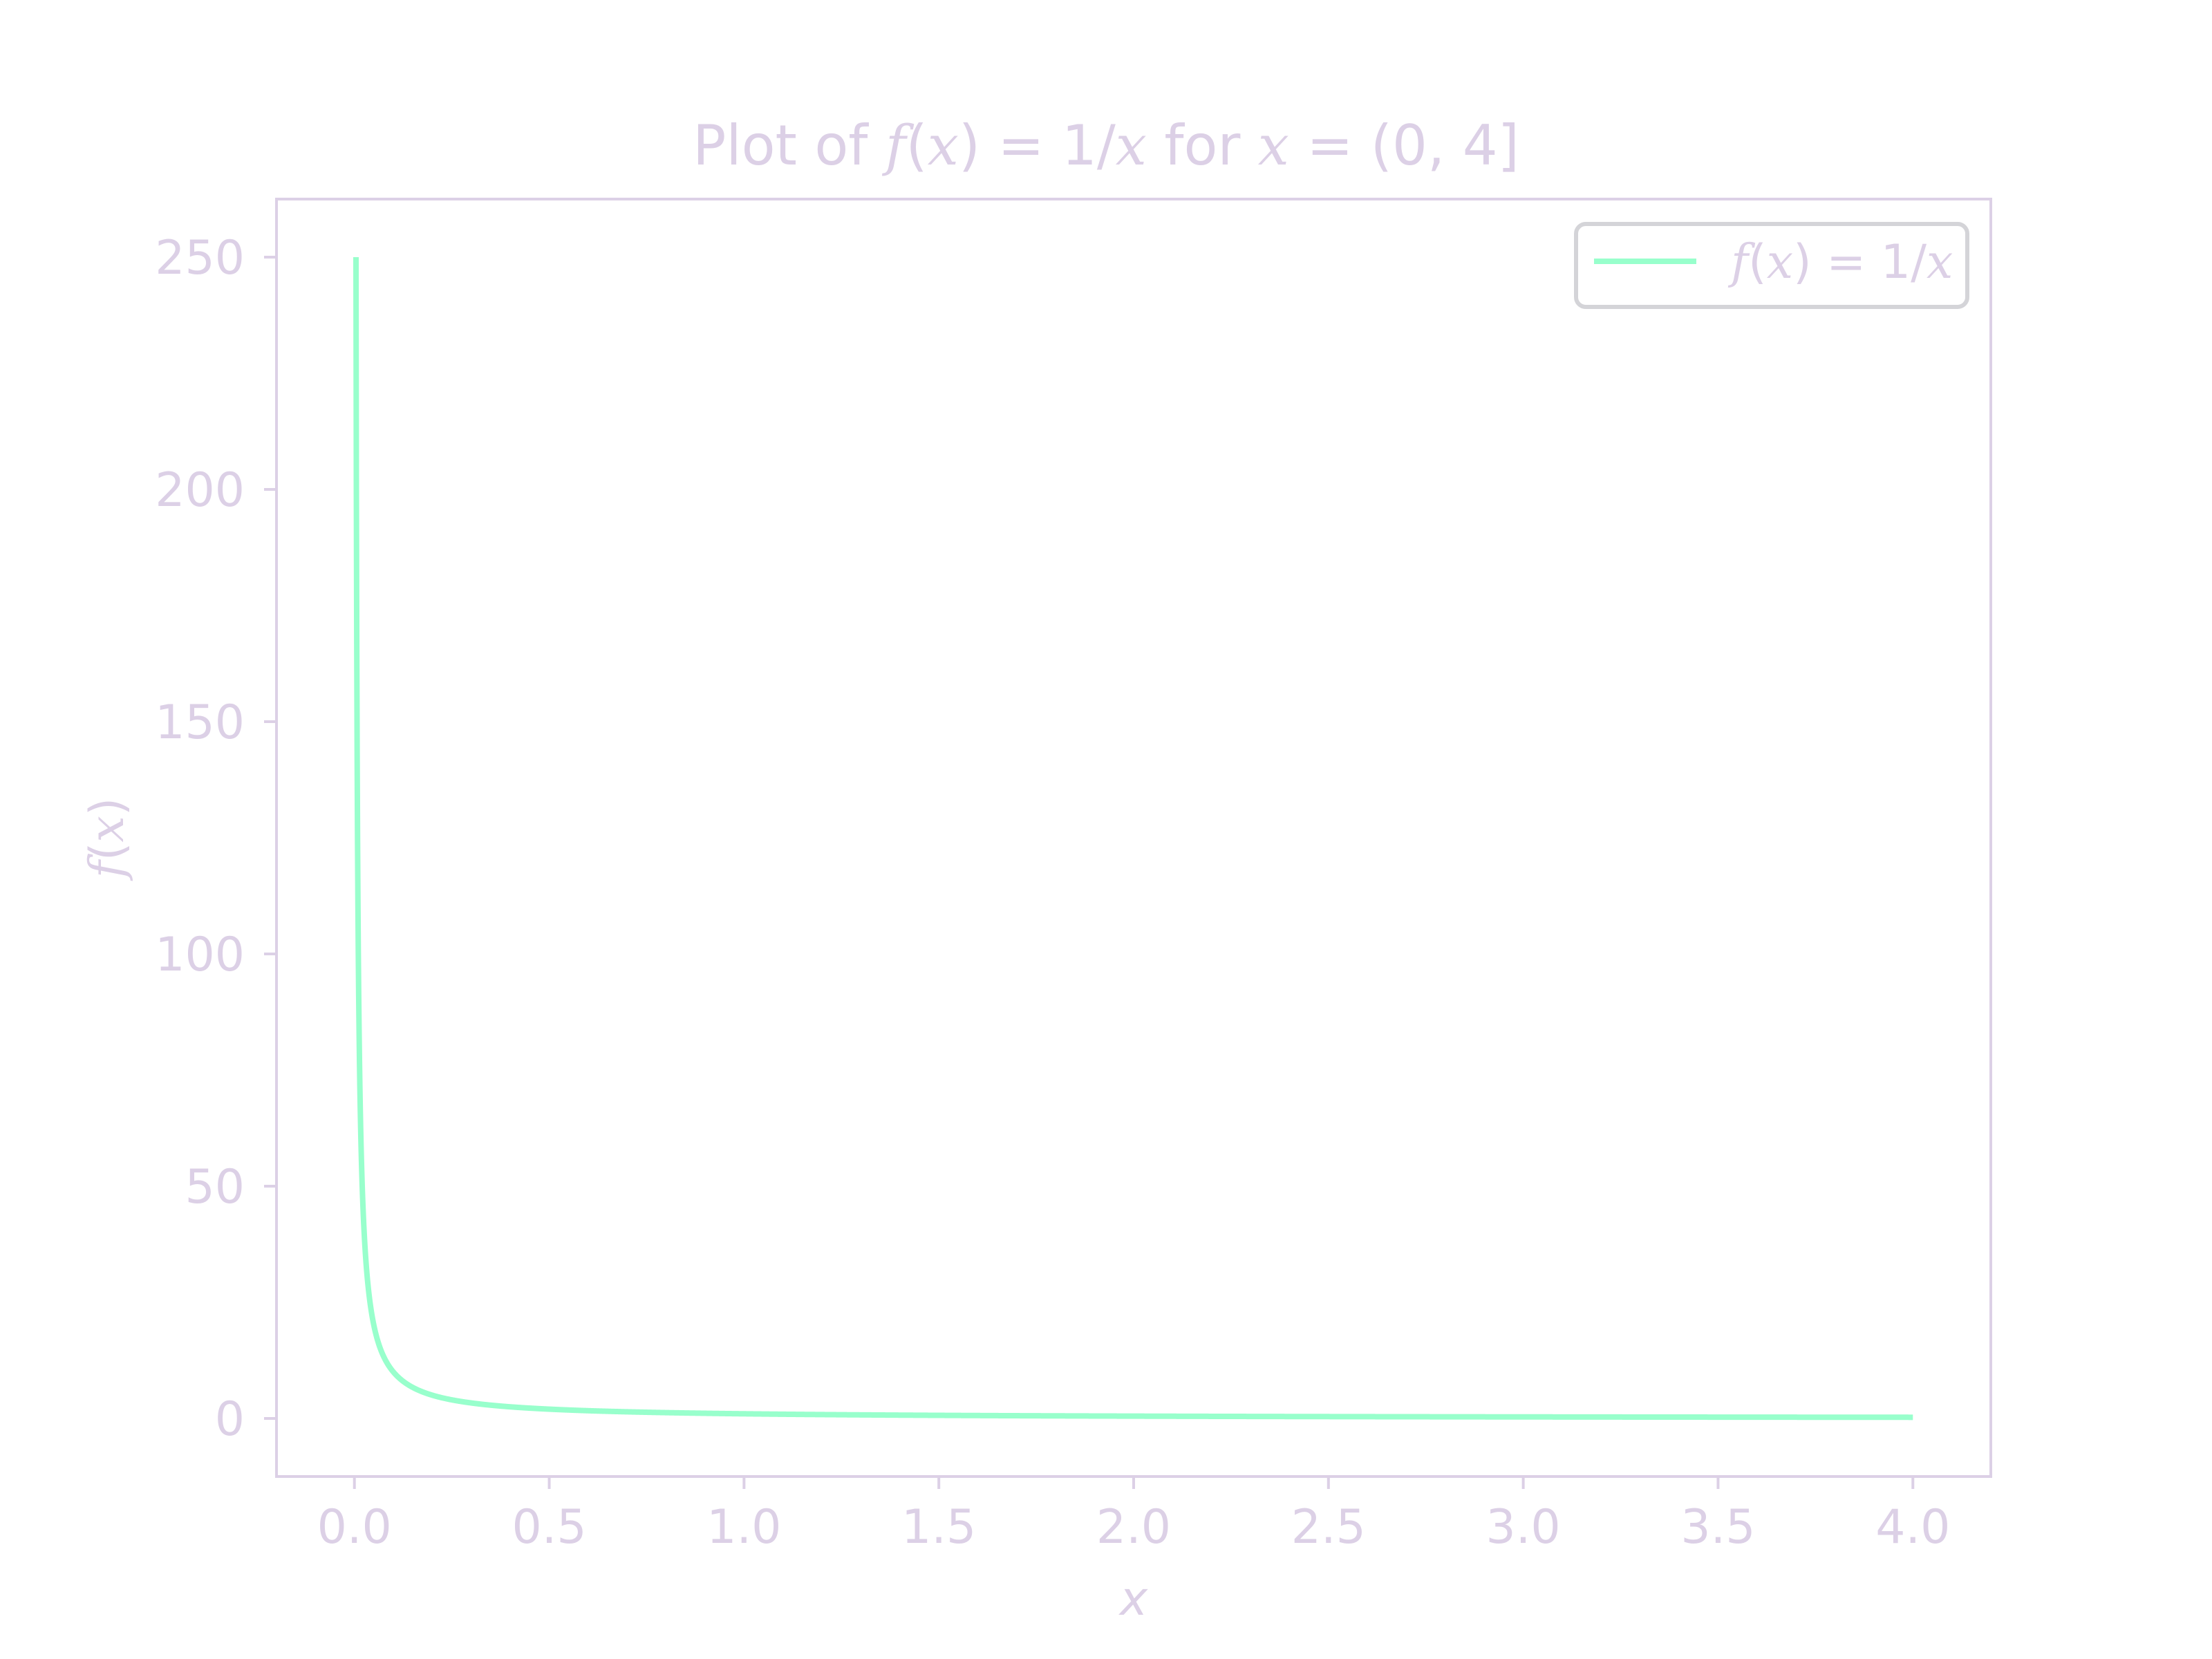  I want to click on y-axis-label: f(x), so click(107, 840).